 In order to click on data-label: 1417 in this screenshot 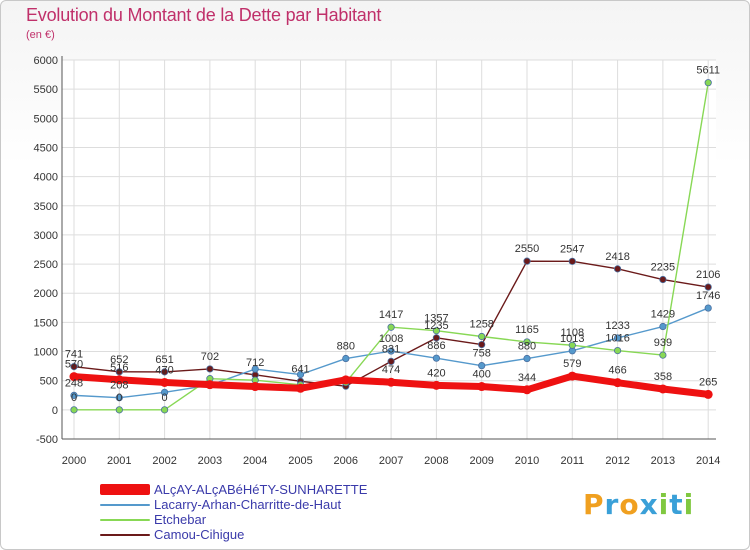, I will do `click(391, 315)`.